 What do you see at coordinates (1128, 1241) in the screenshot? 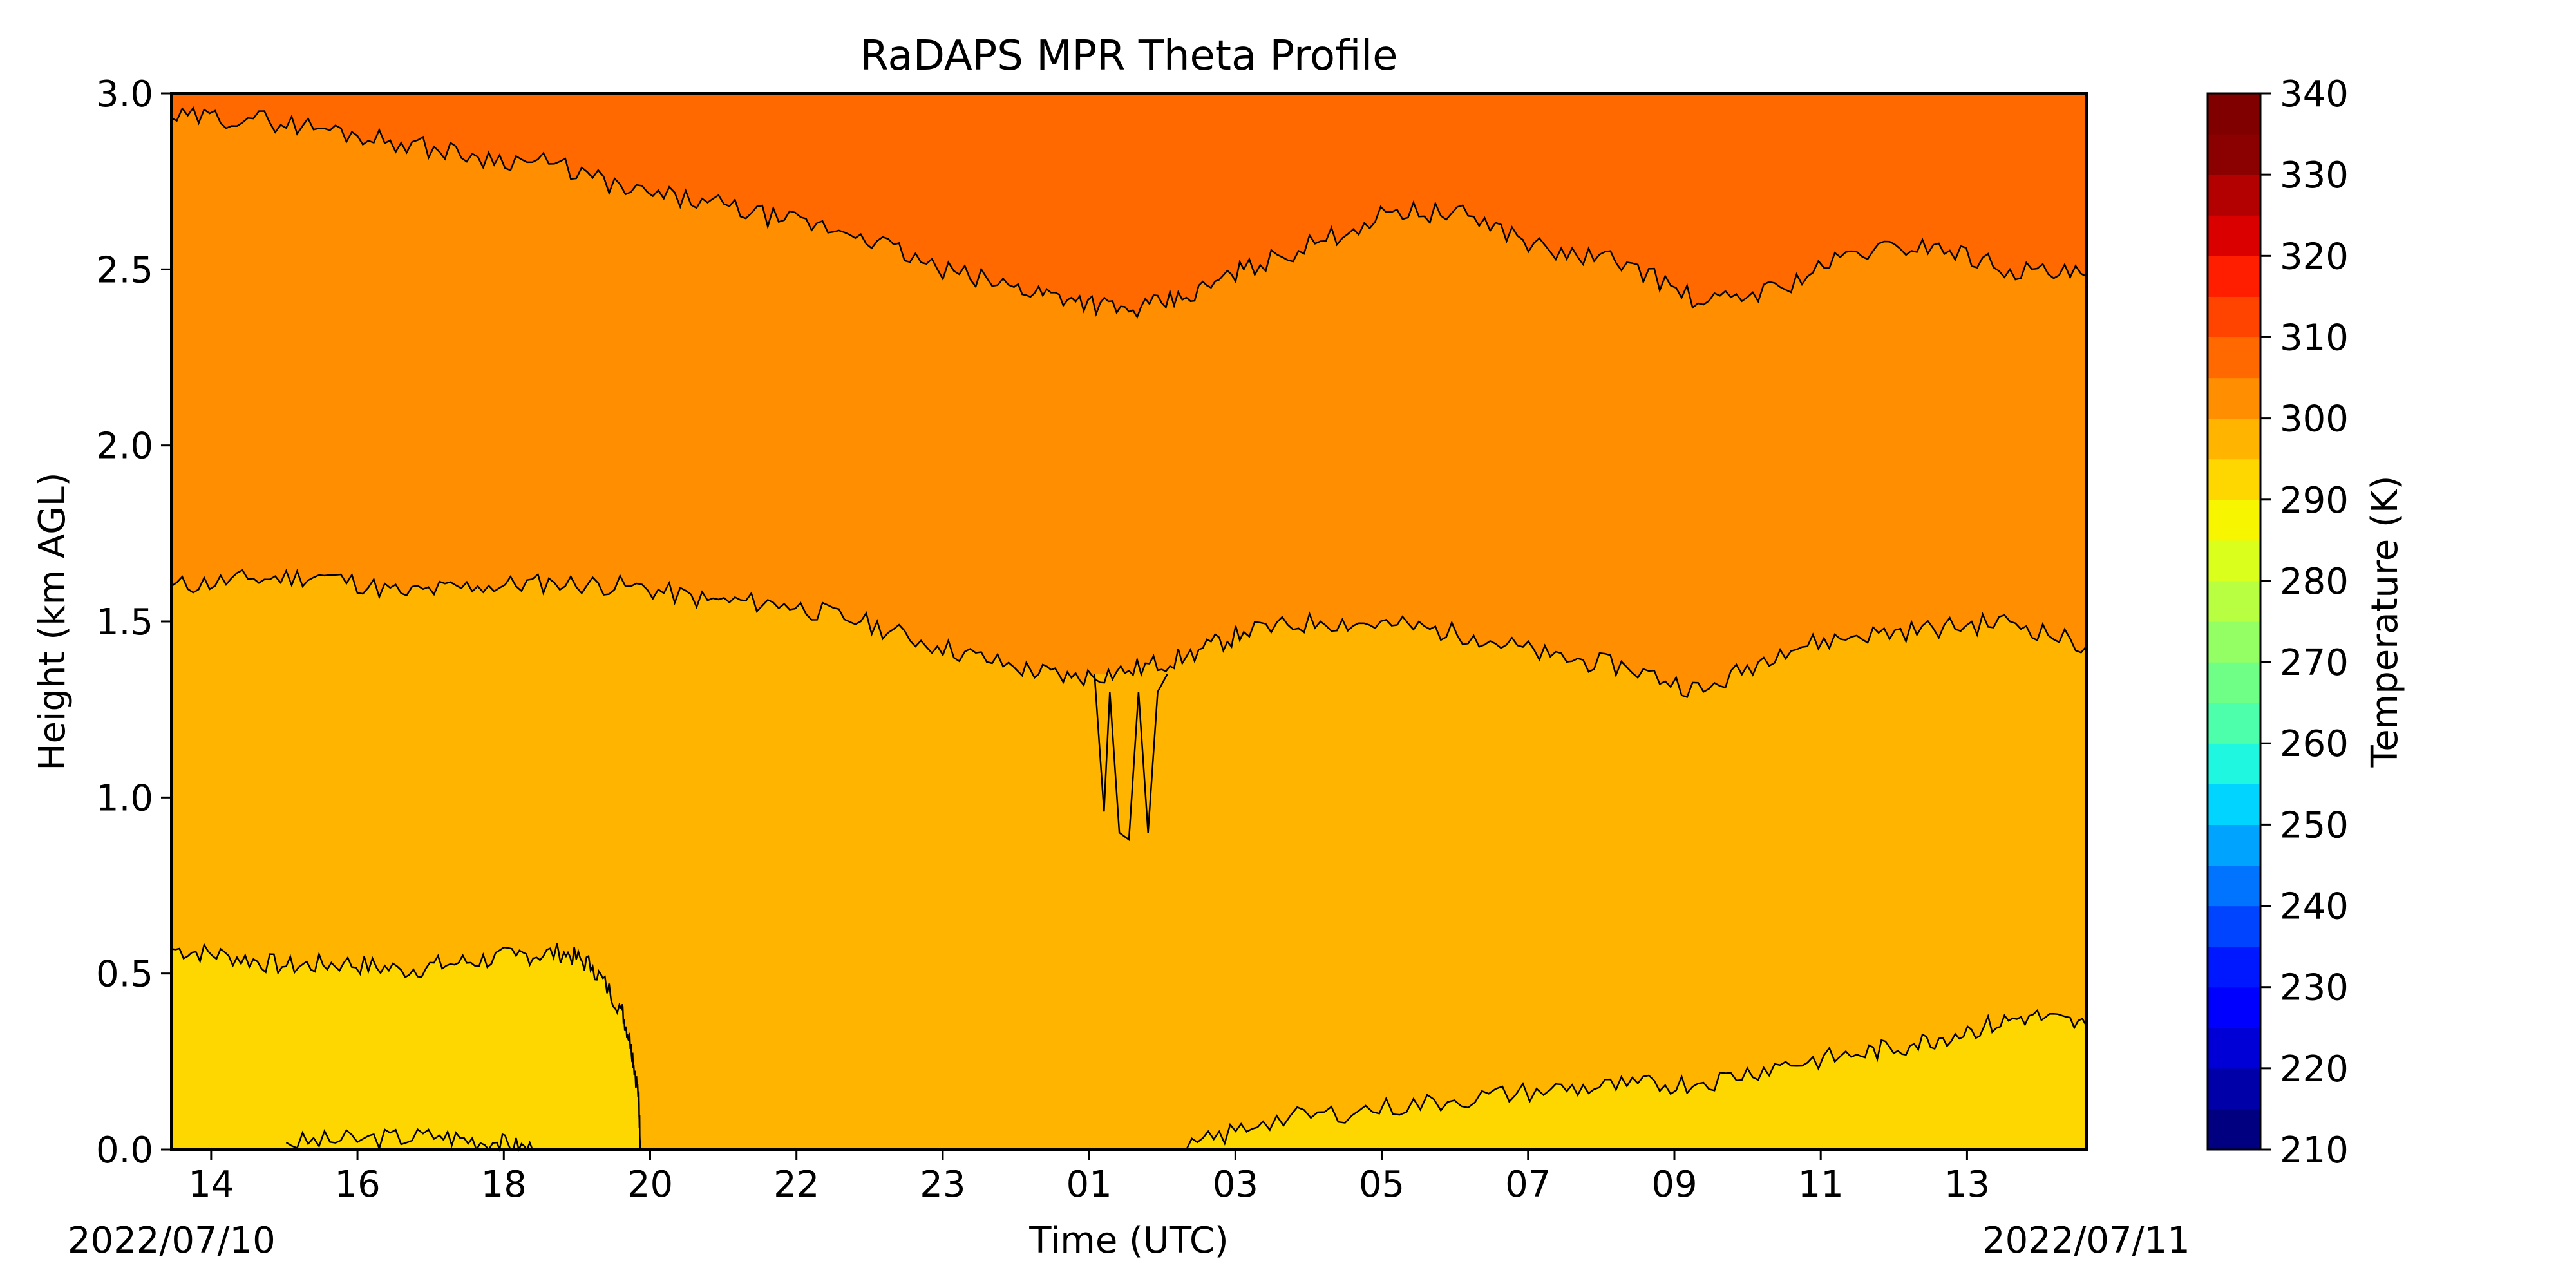
I see `x-axis-label: Time (UTC)` at bounding box center [1128, 1241].